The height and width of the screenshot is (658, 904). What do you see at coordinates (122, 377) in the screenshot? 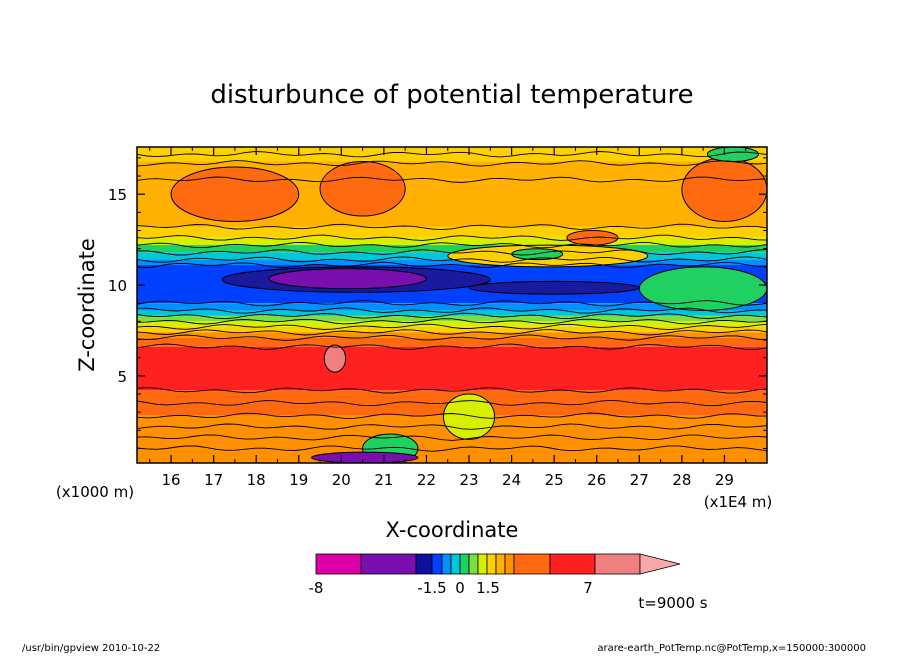
I see `y-tick-label-0: 5` at bounding box center [122, 377].